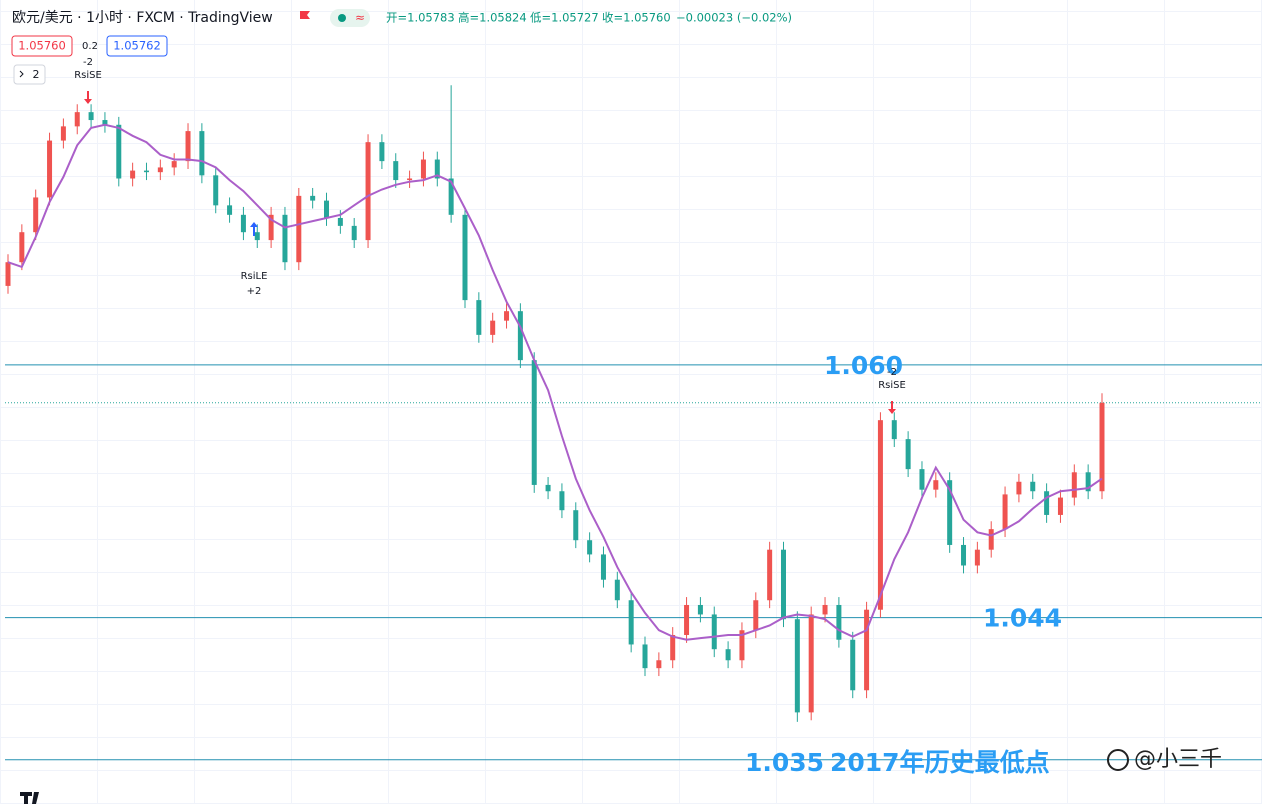 Image resolution: width=1262 pixels, height=804 pixels. What do you see at coordinates (254, 291) in the screenshot?
I see `signal-qty: +2` at bounding box center [254, 291].